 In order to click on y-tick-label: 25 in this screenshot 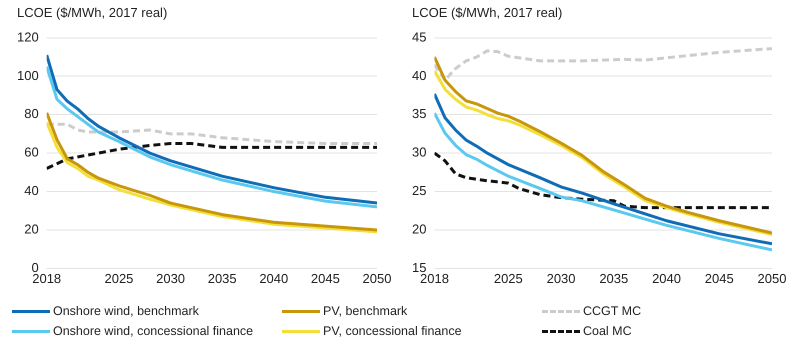, I will do `click(419, 190)`.